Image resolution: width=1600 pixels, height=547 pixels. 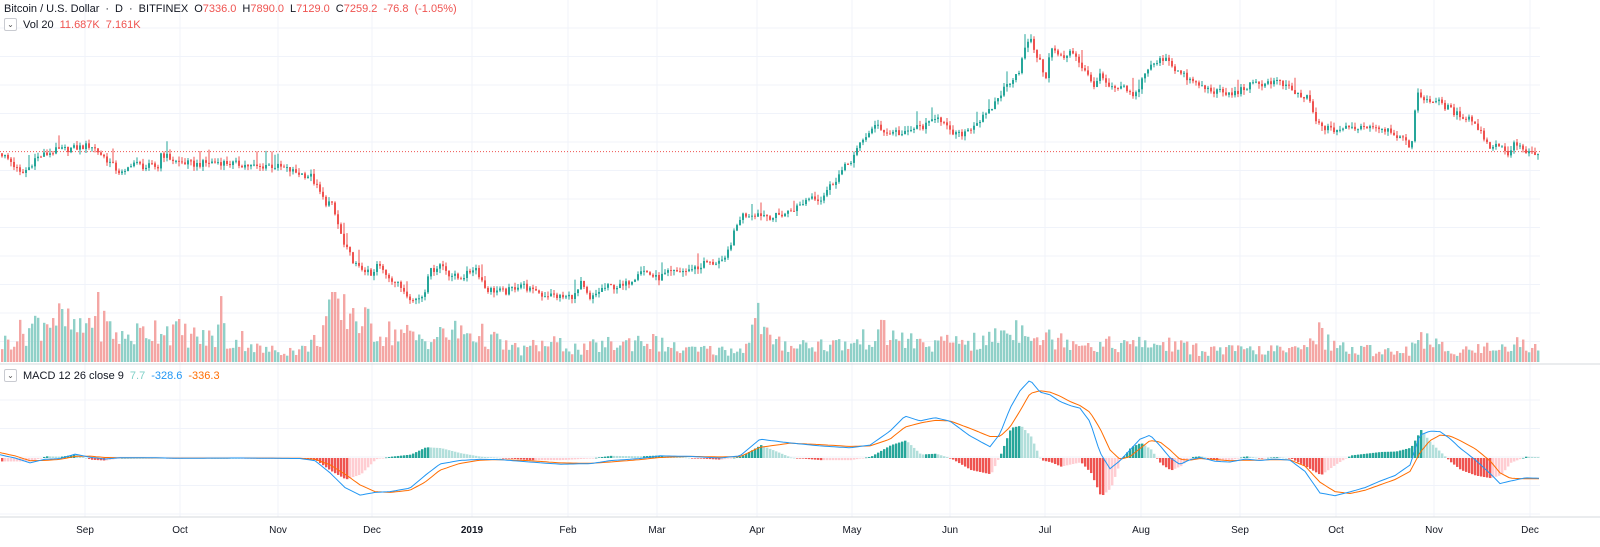 I want to click on time-axis-tick-label: Oct, so click(x=1336, y=530).